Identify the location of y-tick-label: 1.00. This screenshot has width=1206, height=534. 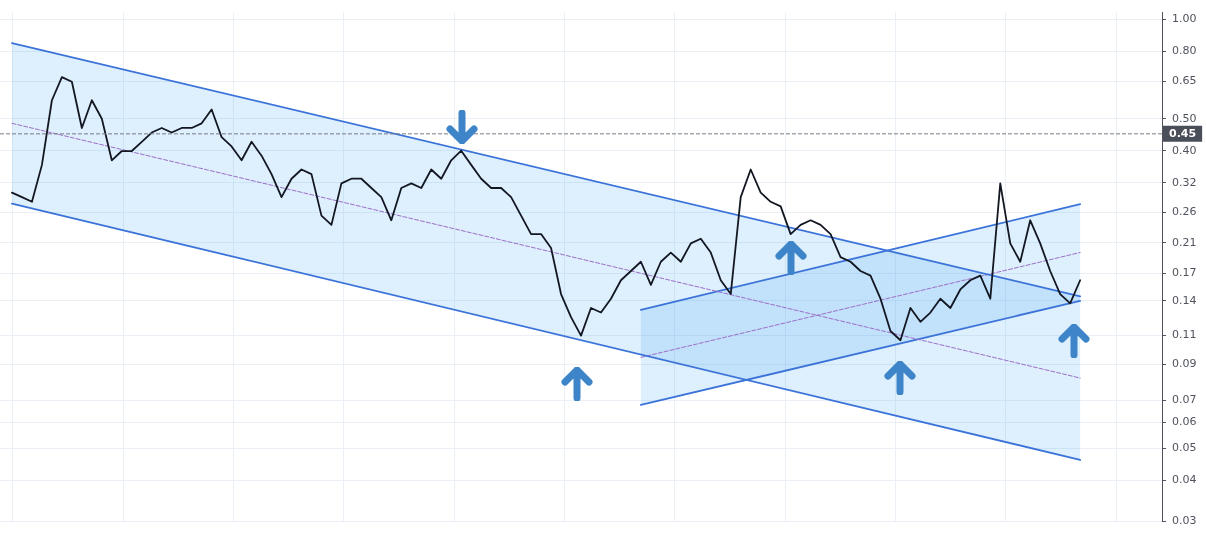
(1184, 19).